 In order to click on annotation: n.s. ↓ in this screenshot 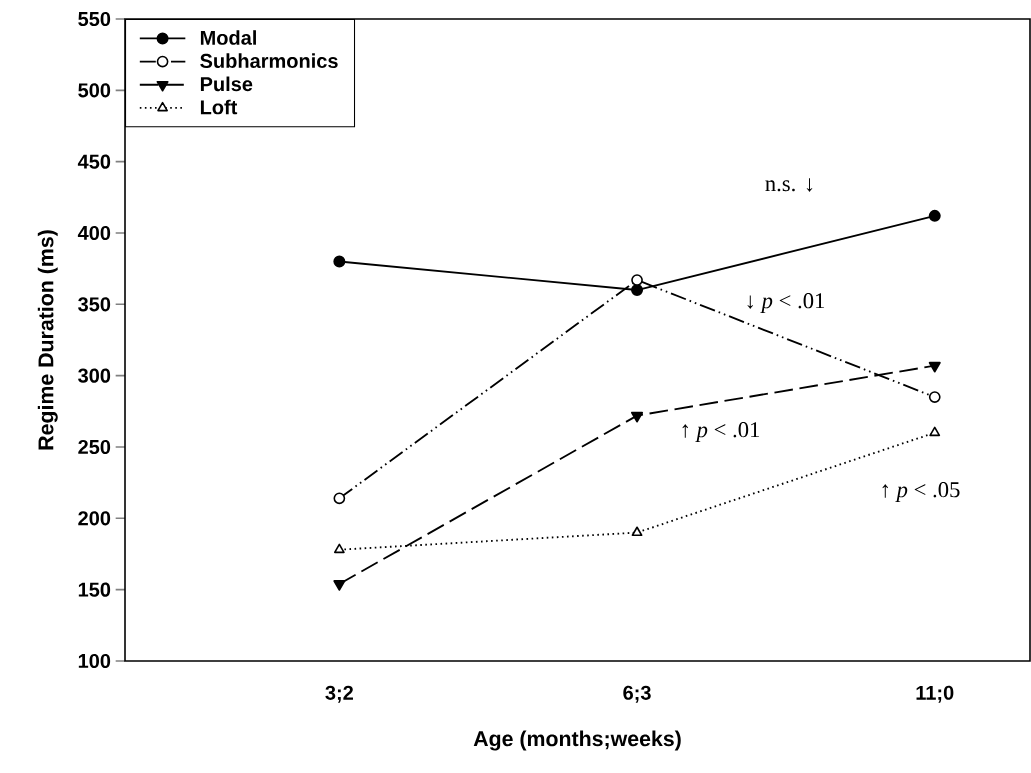, I will do `click(789, 185)`.